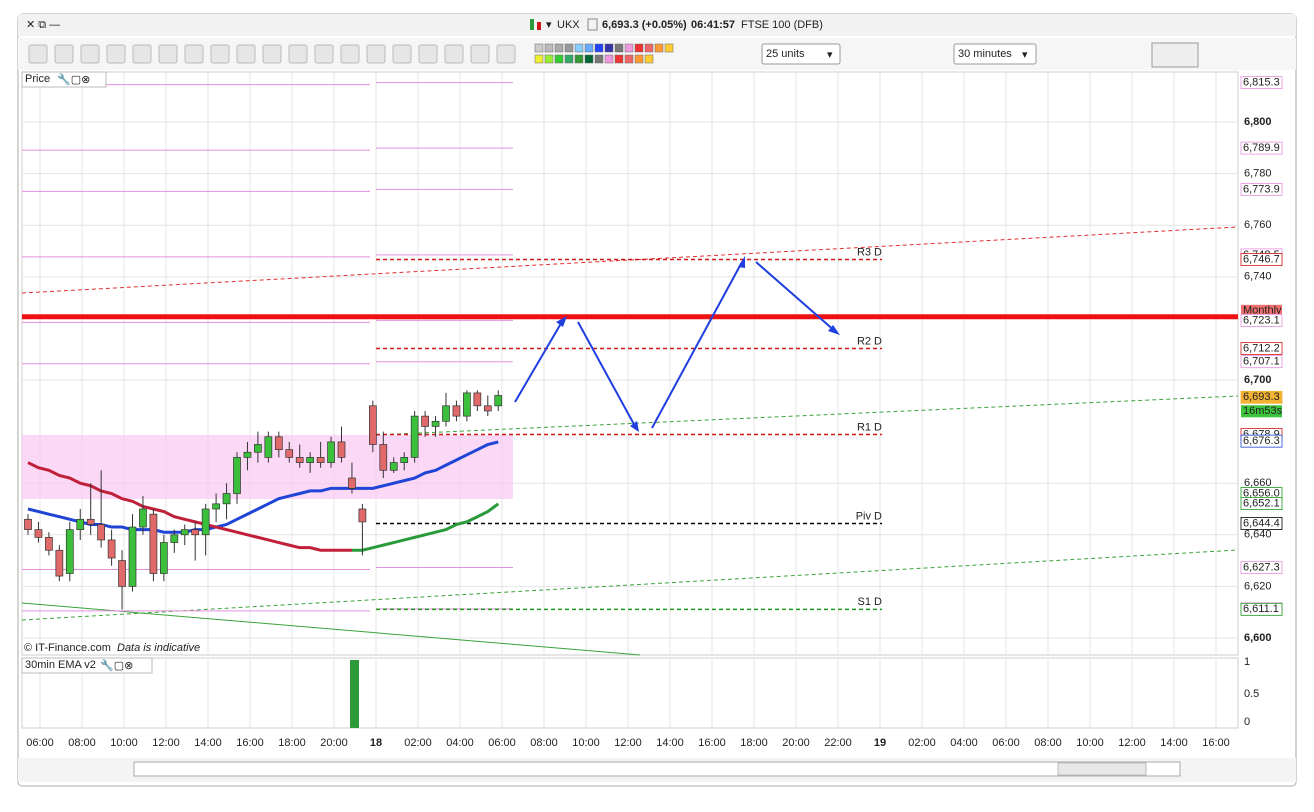 The image size is (1314, 812). Describe the element at coordinates (741, 262) in the screenshot. I see `arrow-head` at that location.